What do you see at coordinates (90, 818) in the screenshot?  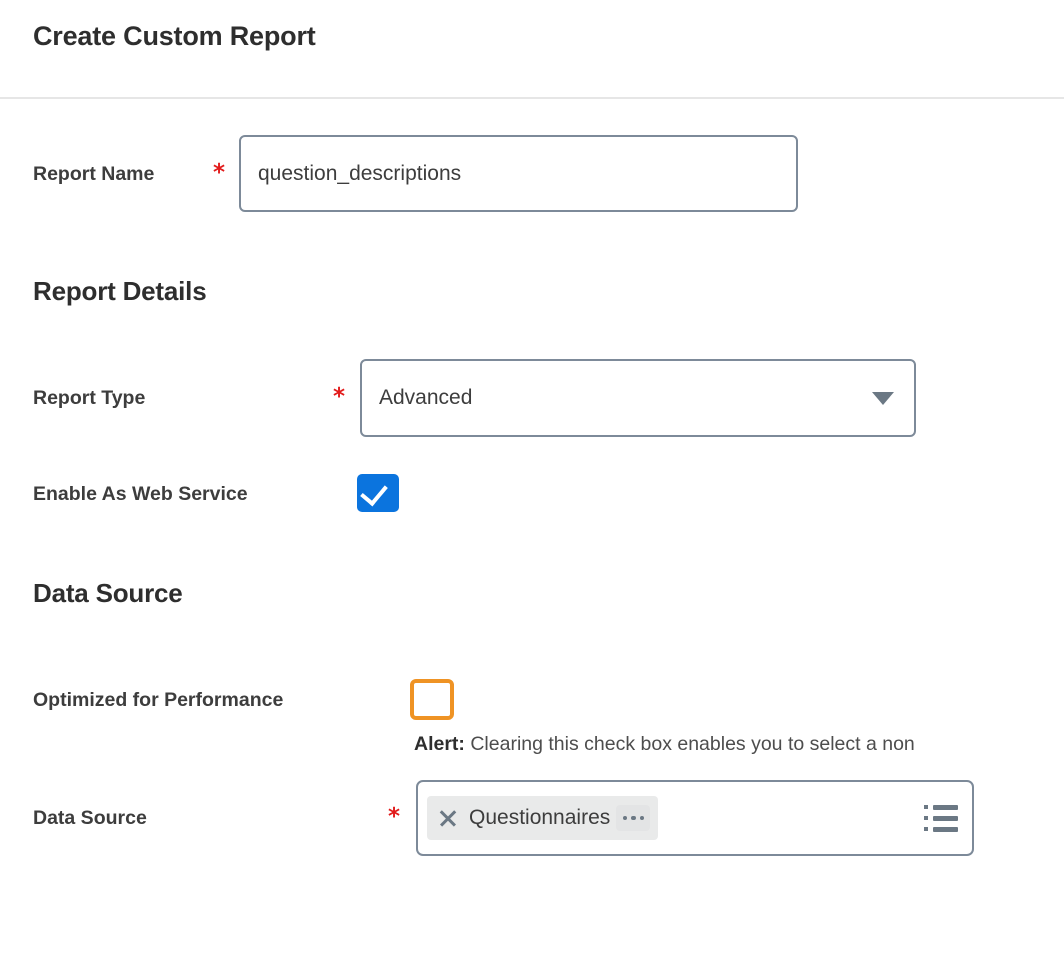 I see `data-source-label: Data Source` at bounding box center [90, 818].